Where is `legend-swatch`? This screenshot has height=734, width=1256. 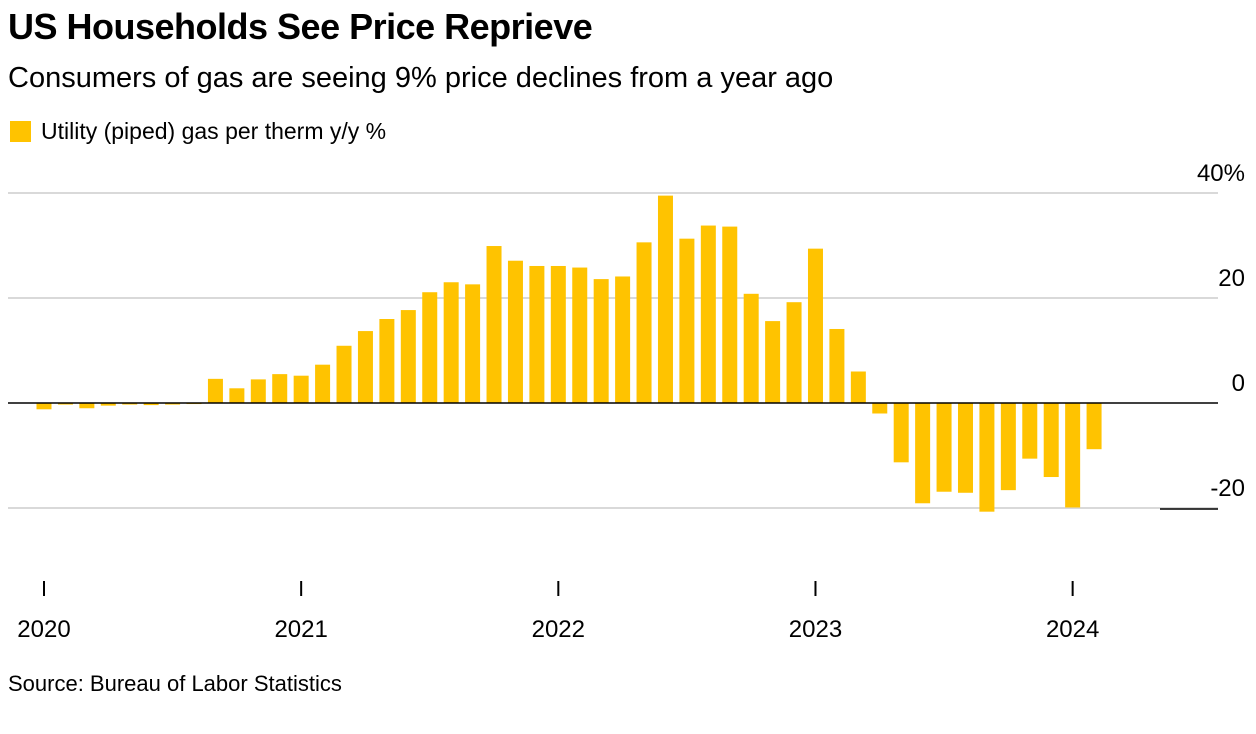
legend-swatch is located at coordinates (20, 131).